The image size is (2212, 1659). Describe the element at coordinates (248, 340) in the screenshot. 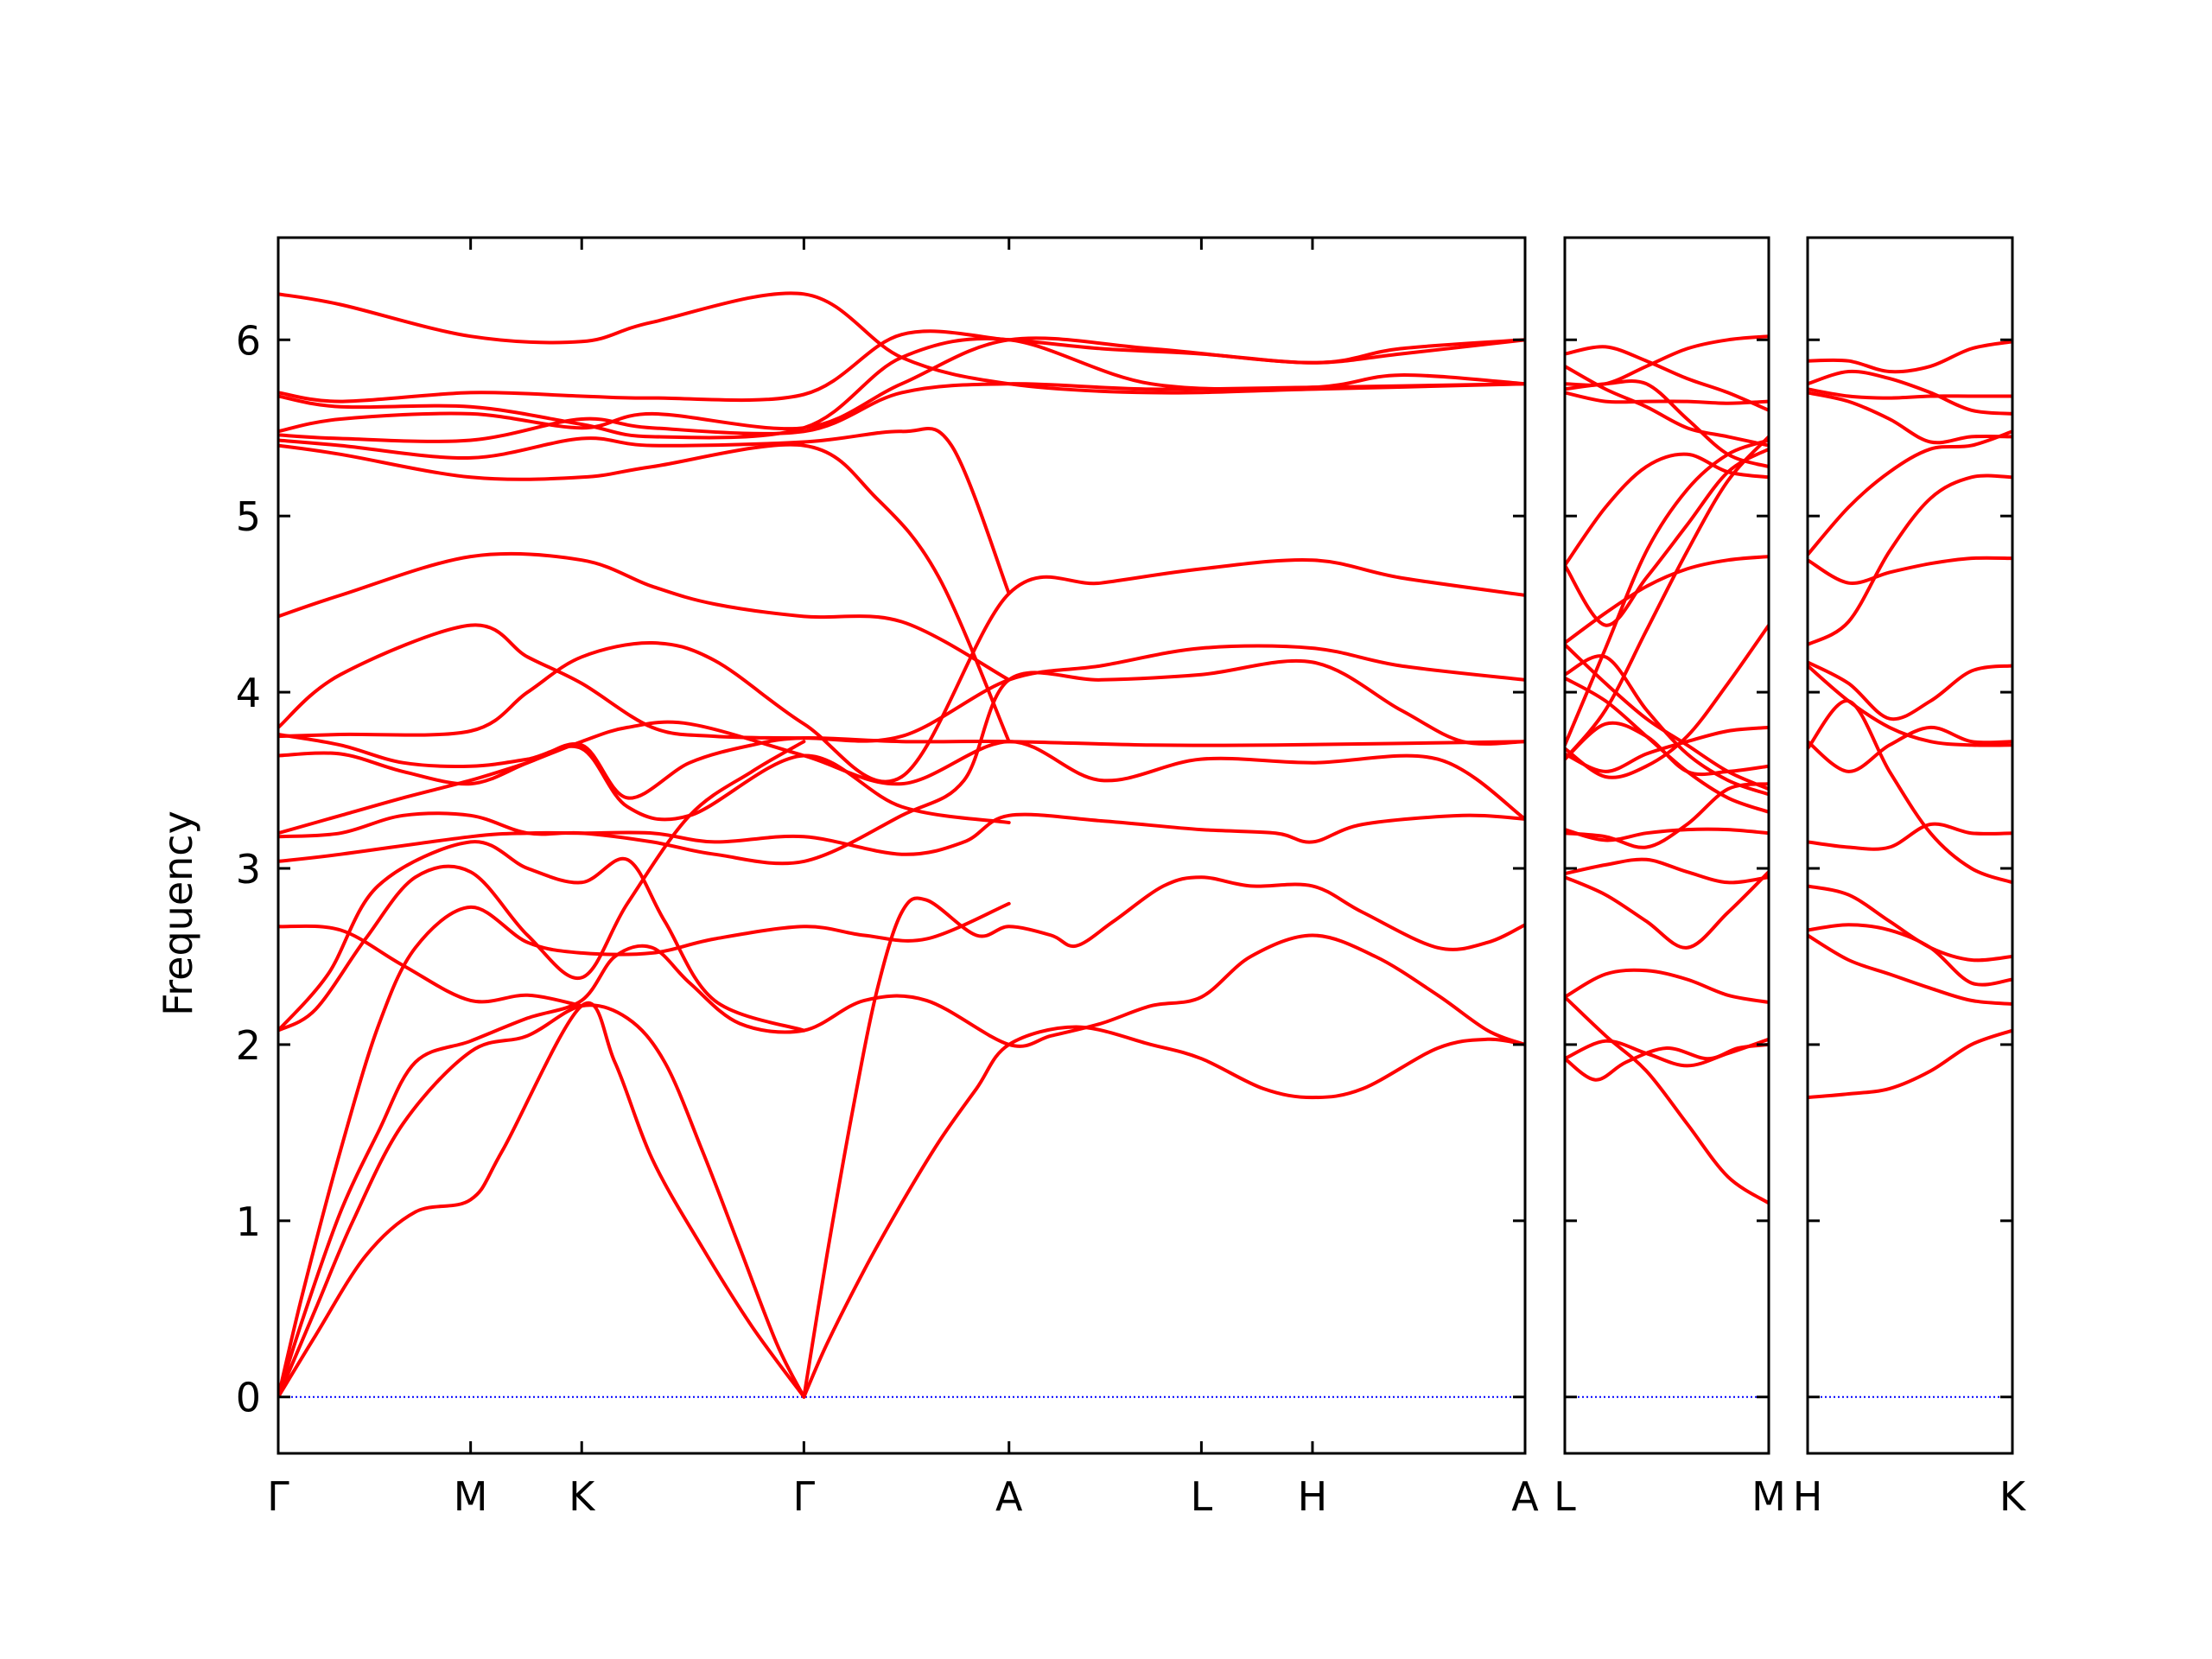

I see `y-tick-label: 6` at that location.